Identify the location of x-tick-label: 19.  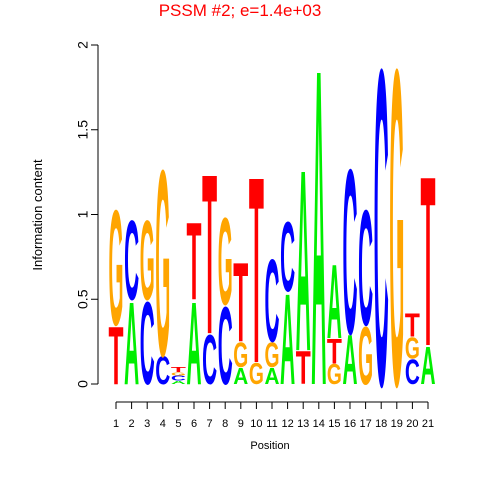
(397, 424).